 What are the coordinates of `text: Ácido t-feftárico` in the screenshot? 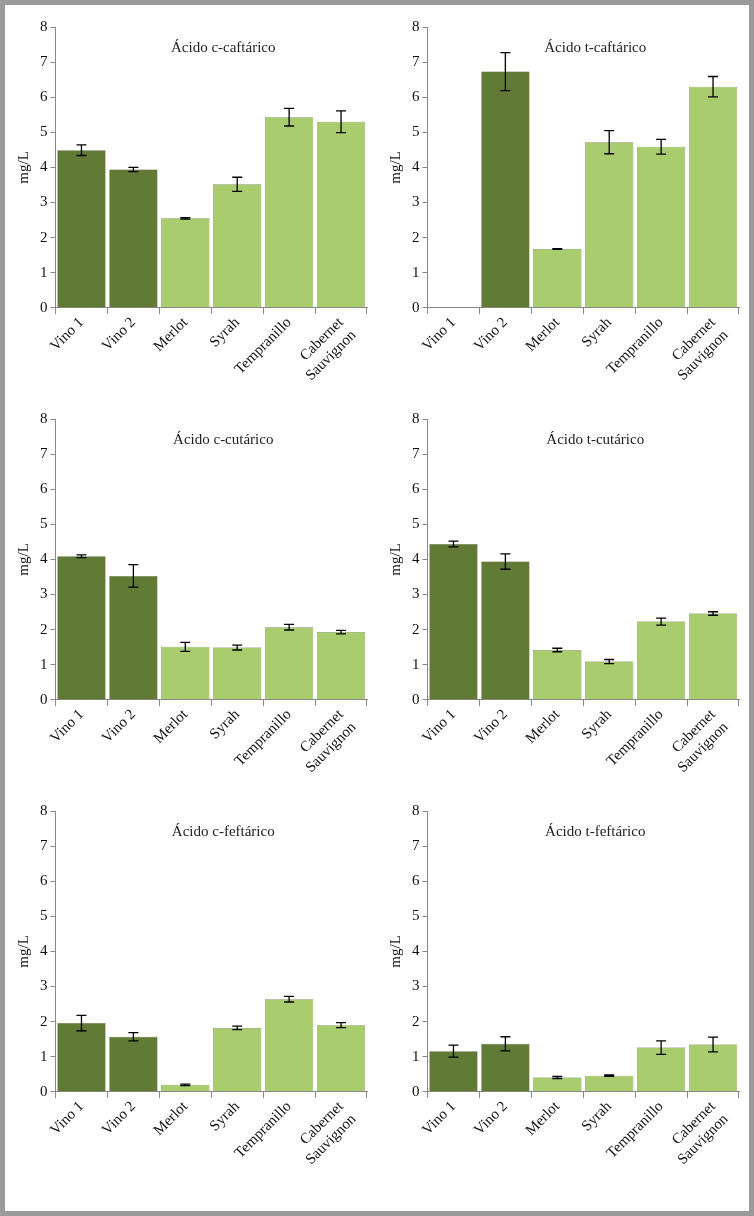 It's located at (595, 831).